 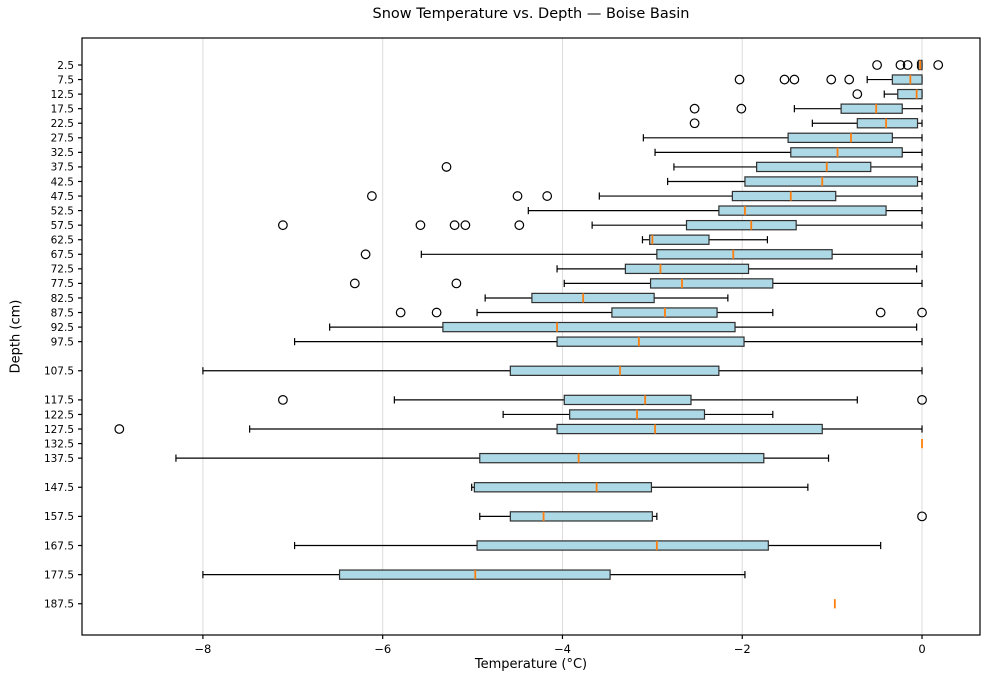 What do you see at coordinates (119, 429) in the screenshot?
I see `box-row-127.5-flier` at bounding box center [119, 429].